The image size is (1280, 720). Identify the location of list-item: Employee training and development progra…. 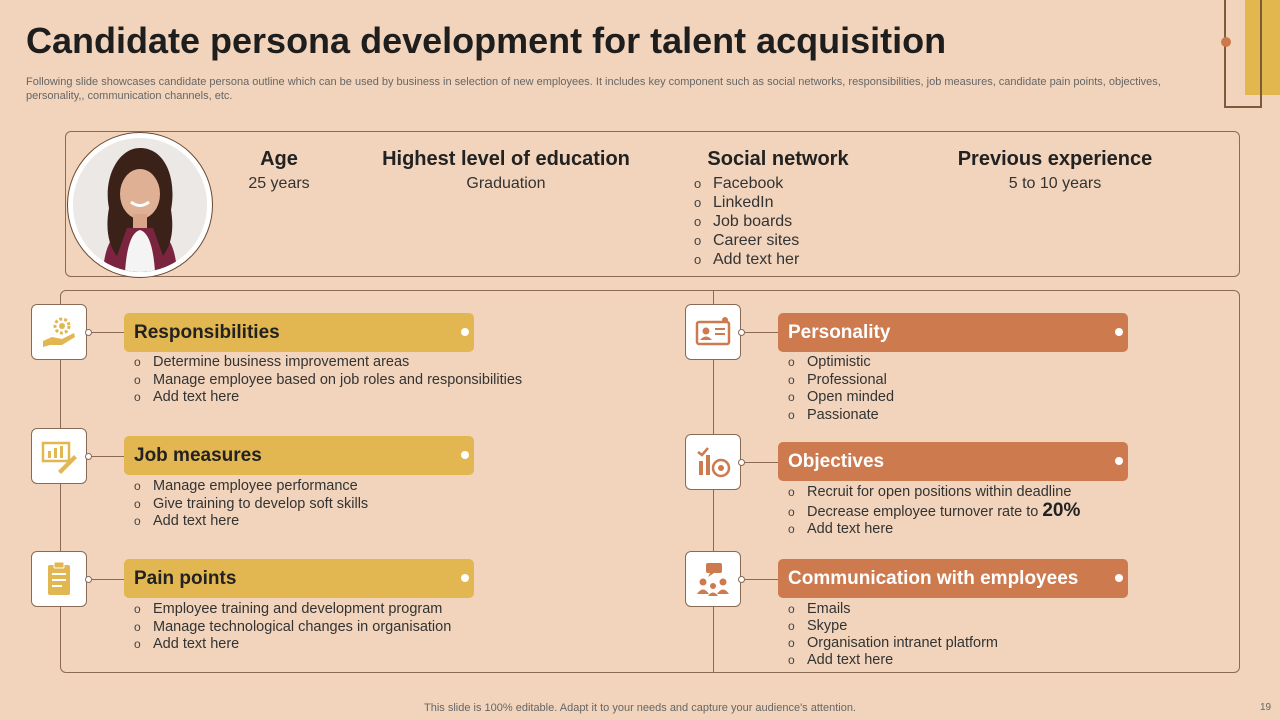
(292, 610).